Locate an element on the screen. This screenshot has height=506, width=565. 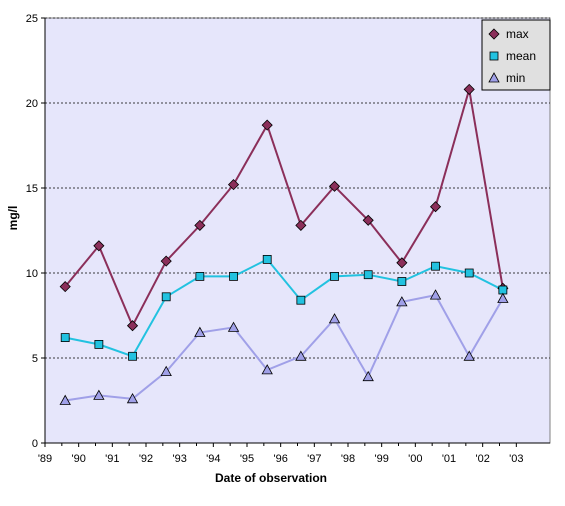
y-tick-label: 0 is located at coordinates (35, 444).